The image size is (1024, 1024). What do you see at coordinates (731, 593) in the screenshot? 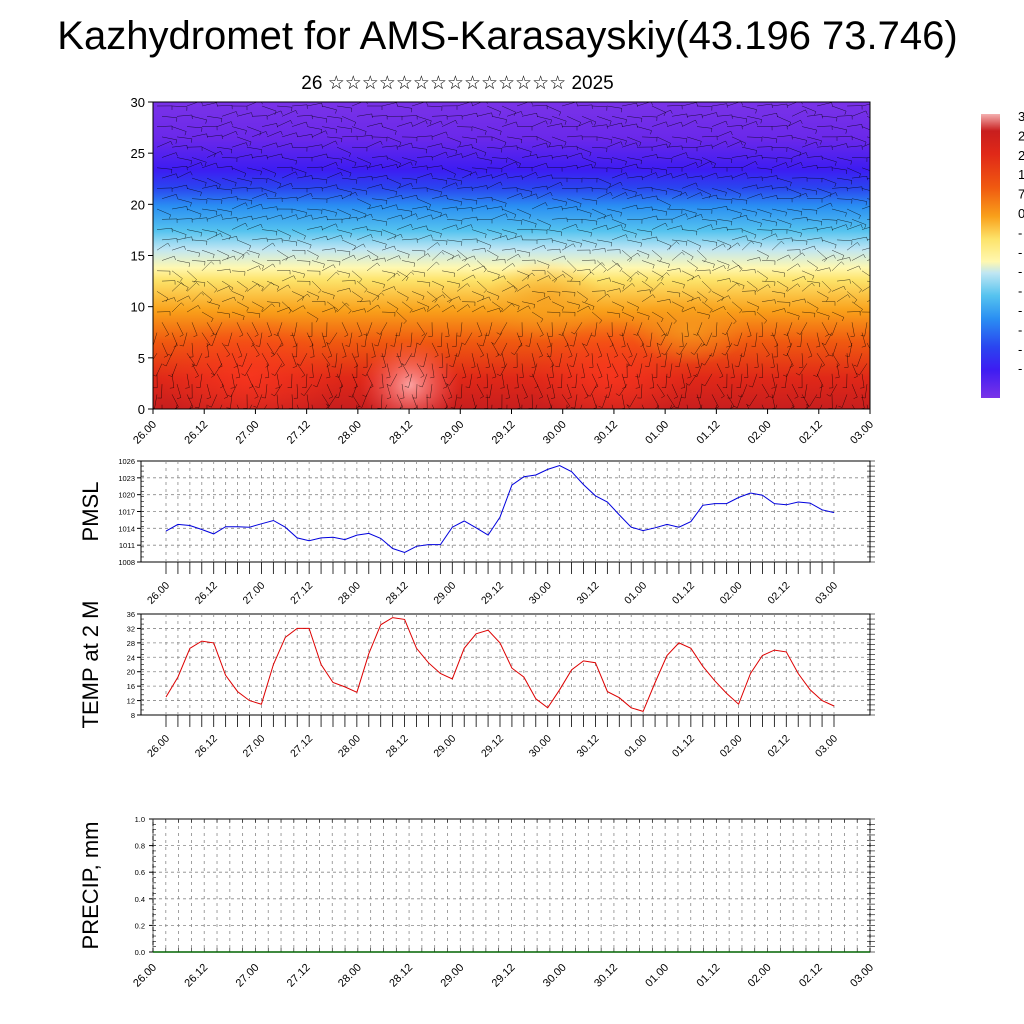
I see `x-tick-label: 02.00` at bounding box center [731, 593].